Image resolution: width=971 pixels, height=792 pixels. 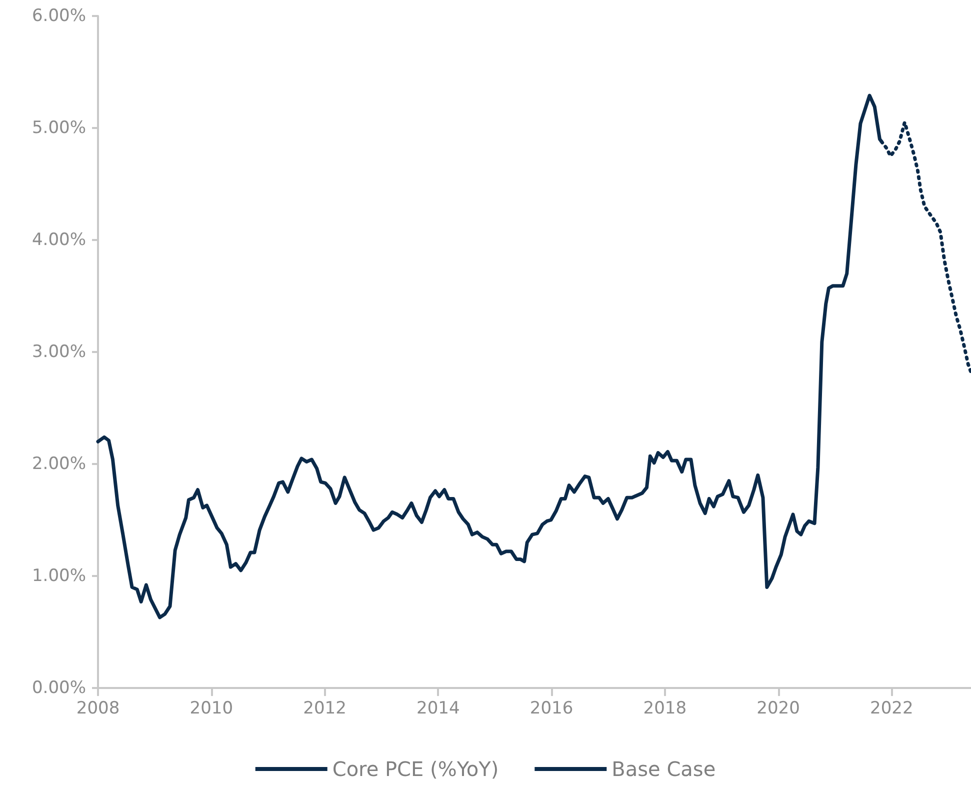 I want to click on x-tick-label: 2016, so click(x=552, y=708).